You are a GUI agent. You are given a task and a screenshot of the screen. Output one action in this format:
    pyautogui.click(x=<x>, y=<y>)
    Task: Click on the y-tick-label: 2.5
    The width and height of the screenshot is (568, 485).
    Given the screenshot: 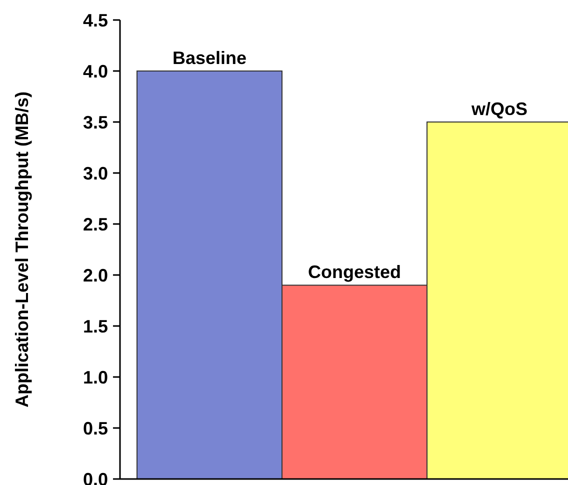 What is the action you would take?
    pyautogui.click(x=95, y=224)
    